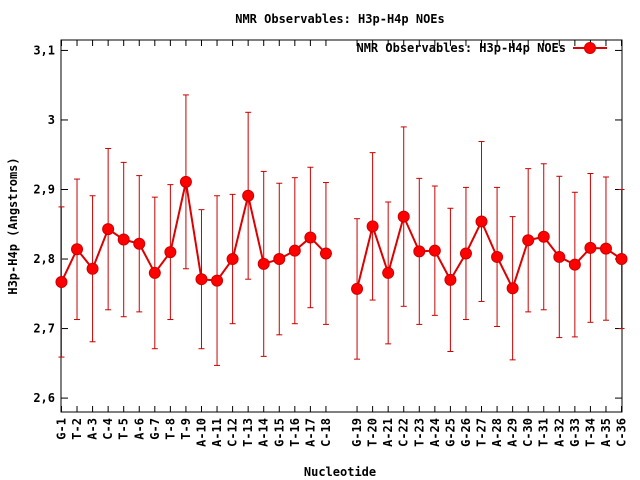 This screenshot has height=480, width=640. What do you see at coordinates (139, 429) in the screenshot?
I see `x-tick-label: A-6` at bounding box center [139, 429].